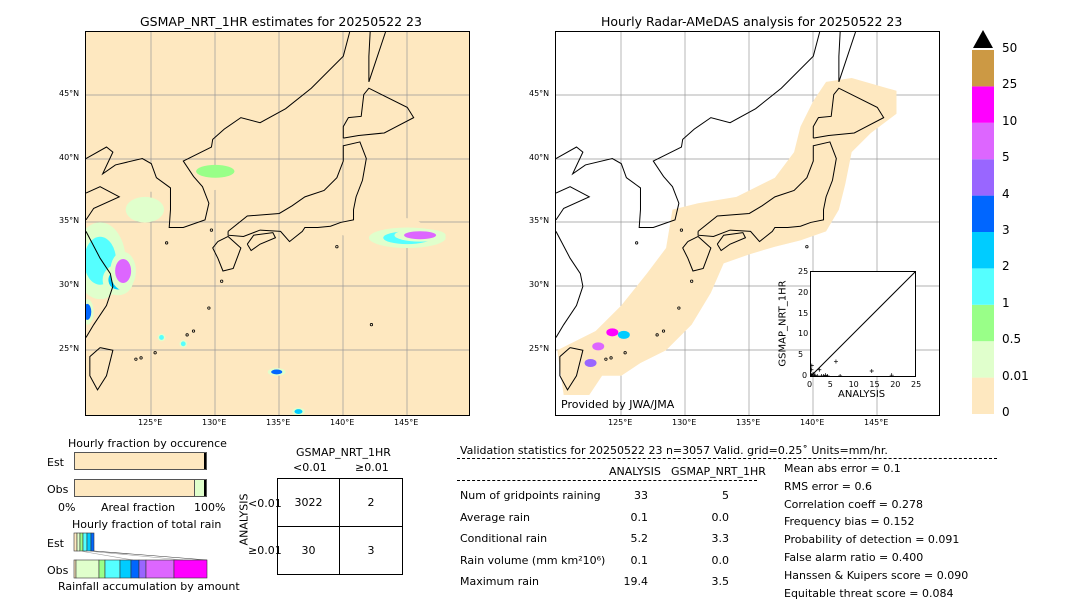 The height and width of the screenshot is (612, 1080). Describe the element at coordinates (720, 581) in the screenshot. I see `stat-gsmap: 3.5` at that location.